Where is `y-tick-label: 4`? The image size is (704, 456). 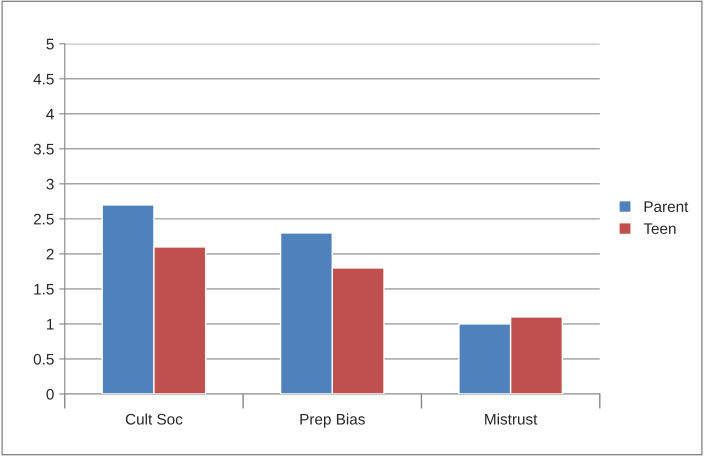 y-tick-label: 4 is located at coordinates (50, 114).